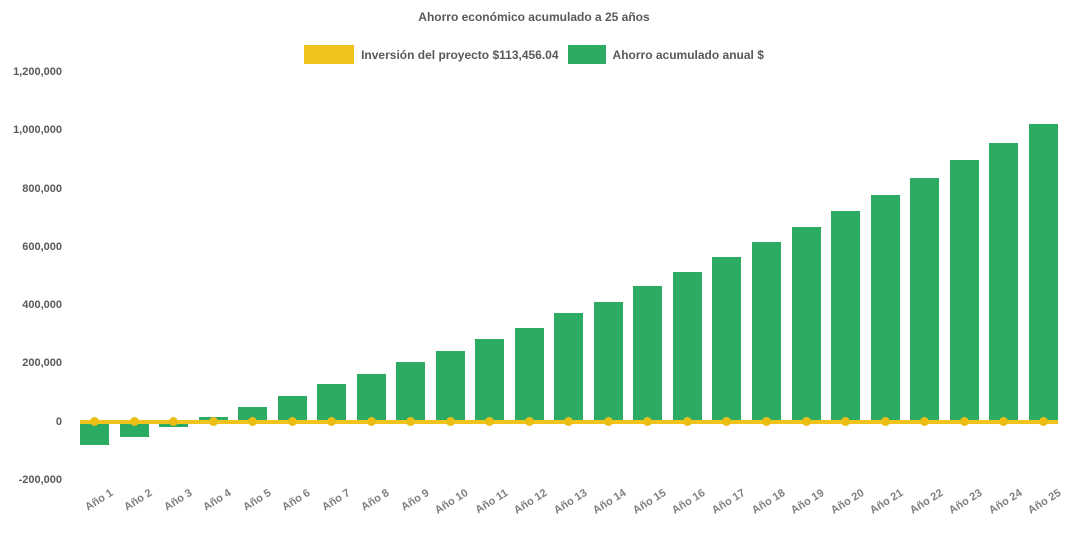 The width and height of the screenshot is (1068, 533). Describe the element at coordinates (177, 500) in the screenshot. I see `x-axis-label-ano-3: Año 3` at that location.